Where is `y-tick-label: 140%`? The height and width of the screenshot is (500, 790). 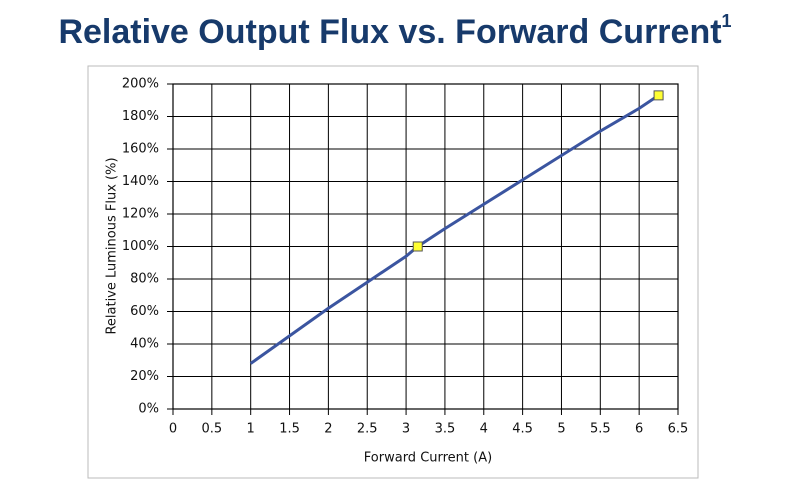 y-tick-label: 140% is located at coordinates (140, 181).